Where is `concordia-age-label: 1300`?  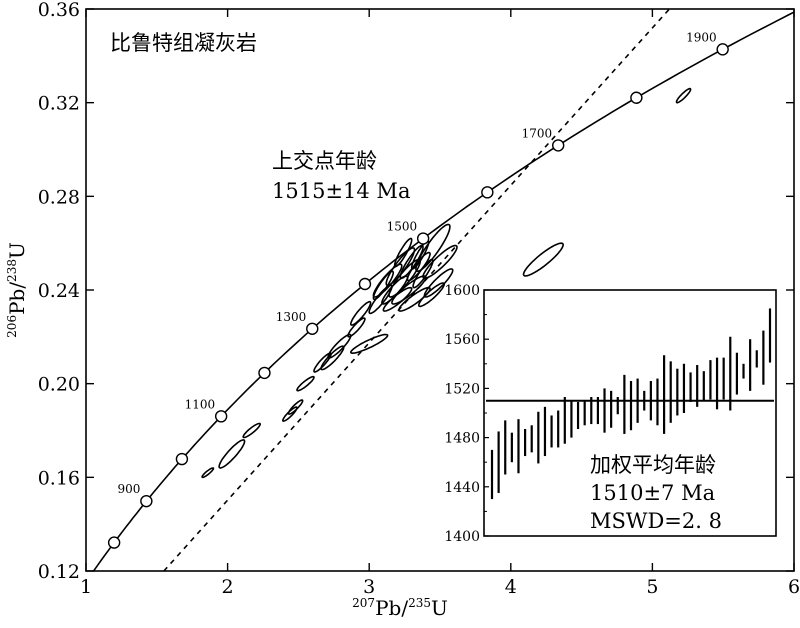 concordia-age-label: 1300 is located at coordinates (291, 317).